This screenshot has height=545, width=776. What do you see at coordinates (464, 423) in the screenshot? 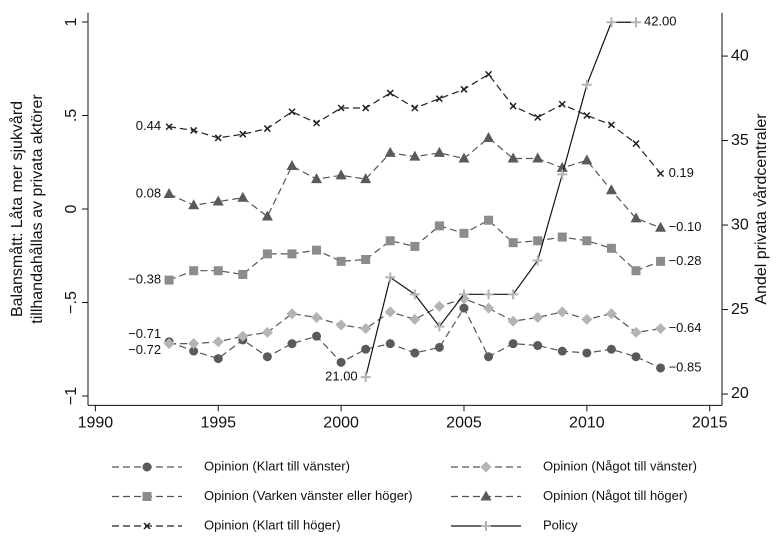
I see `x-tick-label: 2005` at bounding box center [464, 423].